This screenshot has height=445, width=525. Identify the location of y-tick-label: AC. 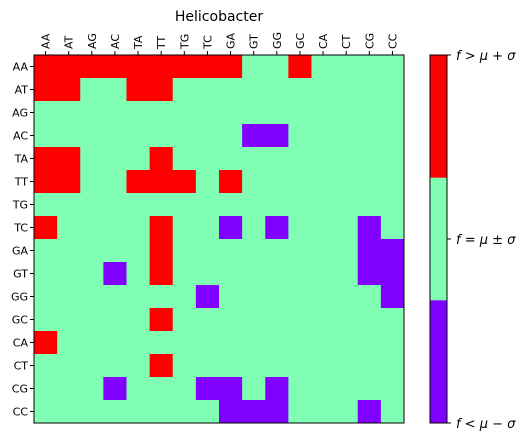
(20, 136).